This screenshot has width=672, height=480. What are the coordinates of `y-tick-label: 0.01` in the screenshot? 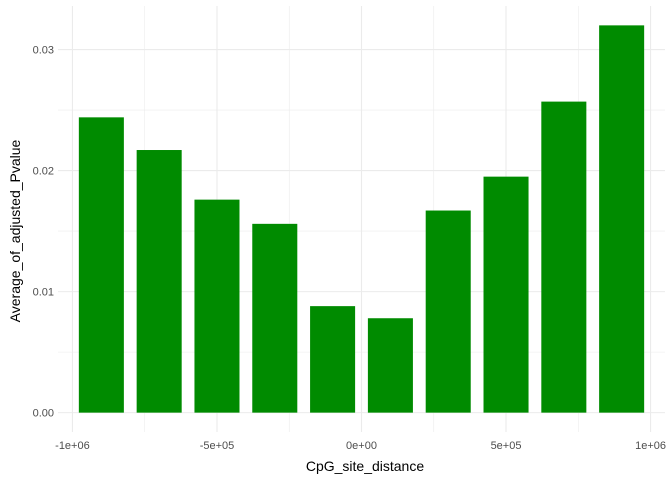 It's located at (43, 293).